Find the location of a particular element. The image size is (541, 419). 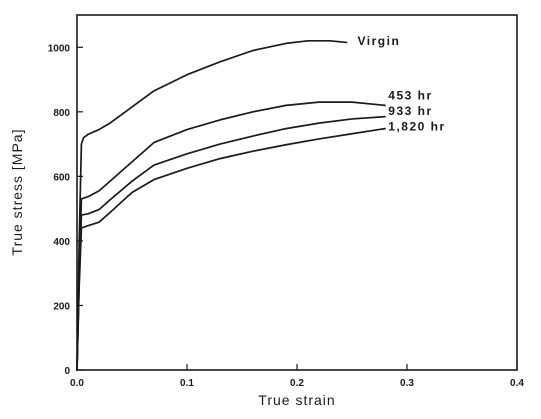

y-tick-label: 800 is located at coordinates (61, 113).